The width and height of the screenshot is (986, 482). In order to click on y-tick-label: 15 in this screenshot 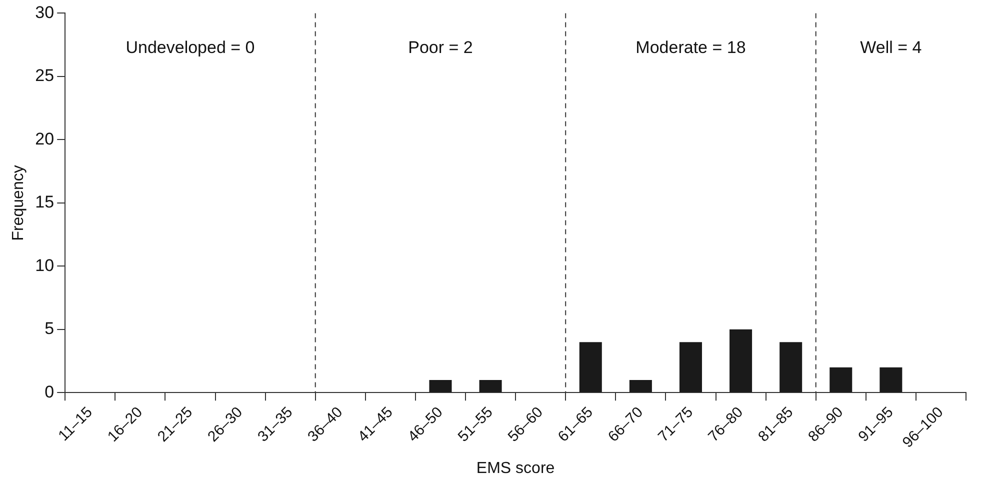, I will do `click(44, 202)`.